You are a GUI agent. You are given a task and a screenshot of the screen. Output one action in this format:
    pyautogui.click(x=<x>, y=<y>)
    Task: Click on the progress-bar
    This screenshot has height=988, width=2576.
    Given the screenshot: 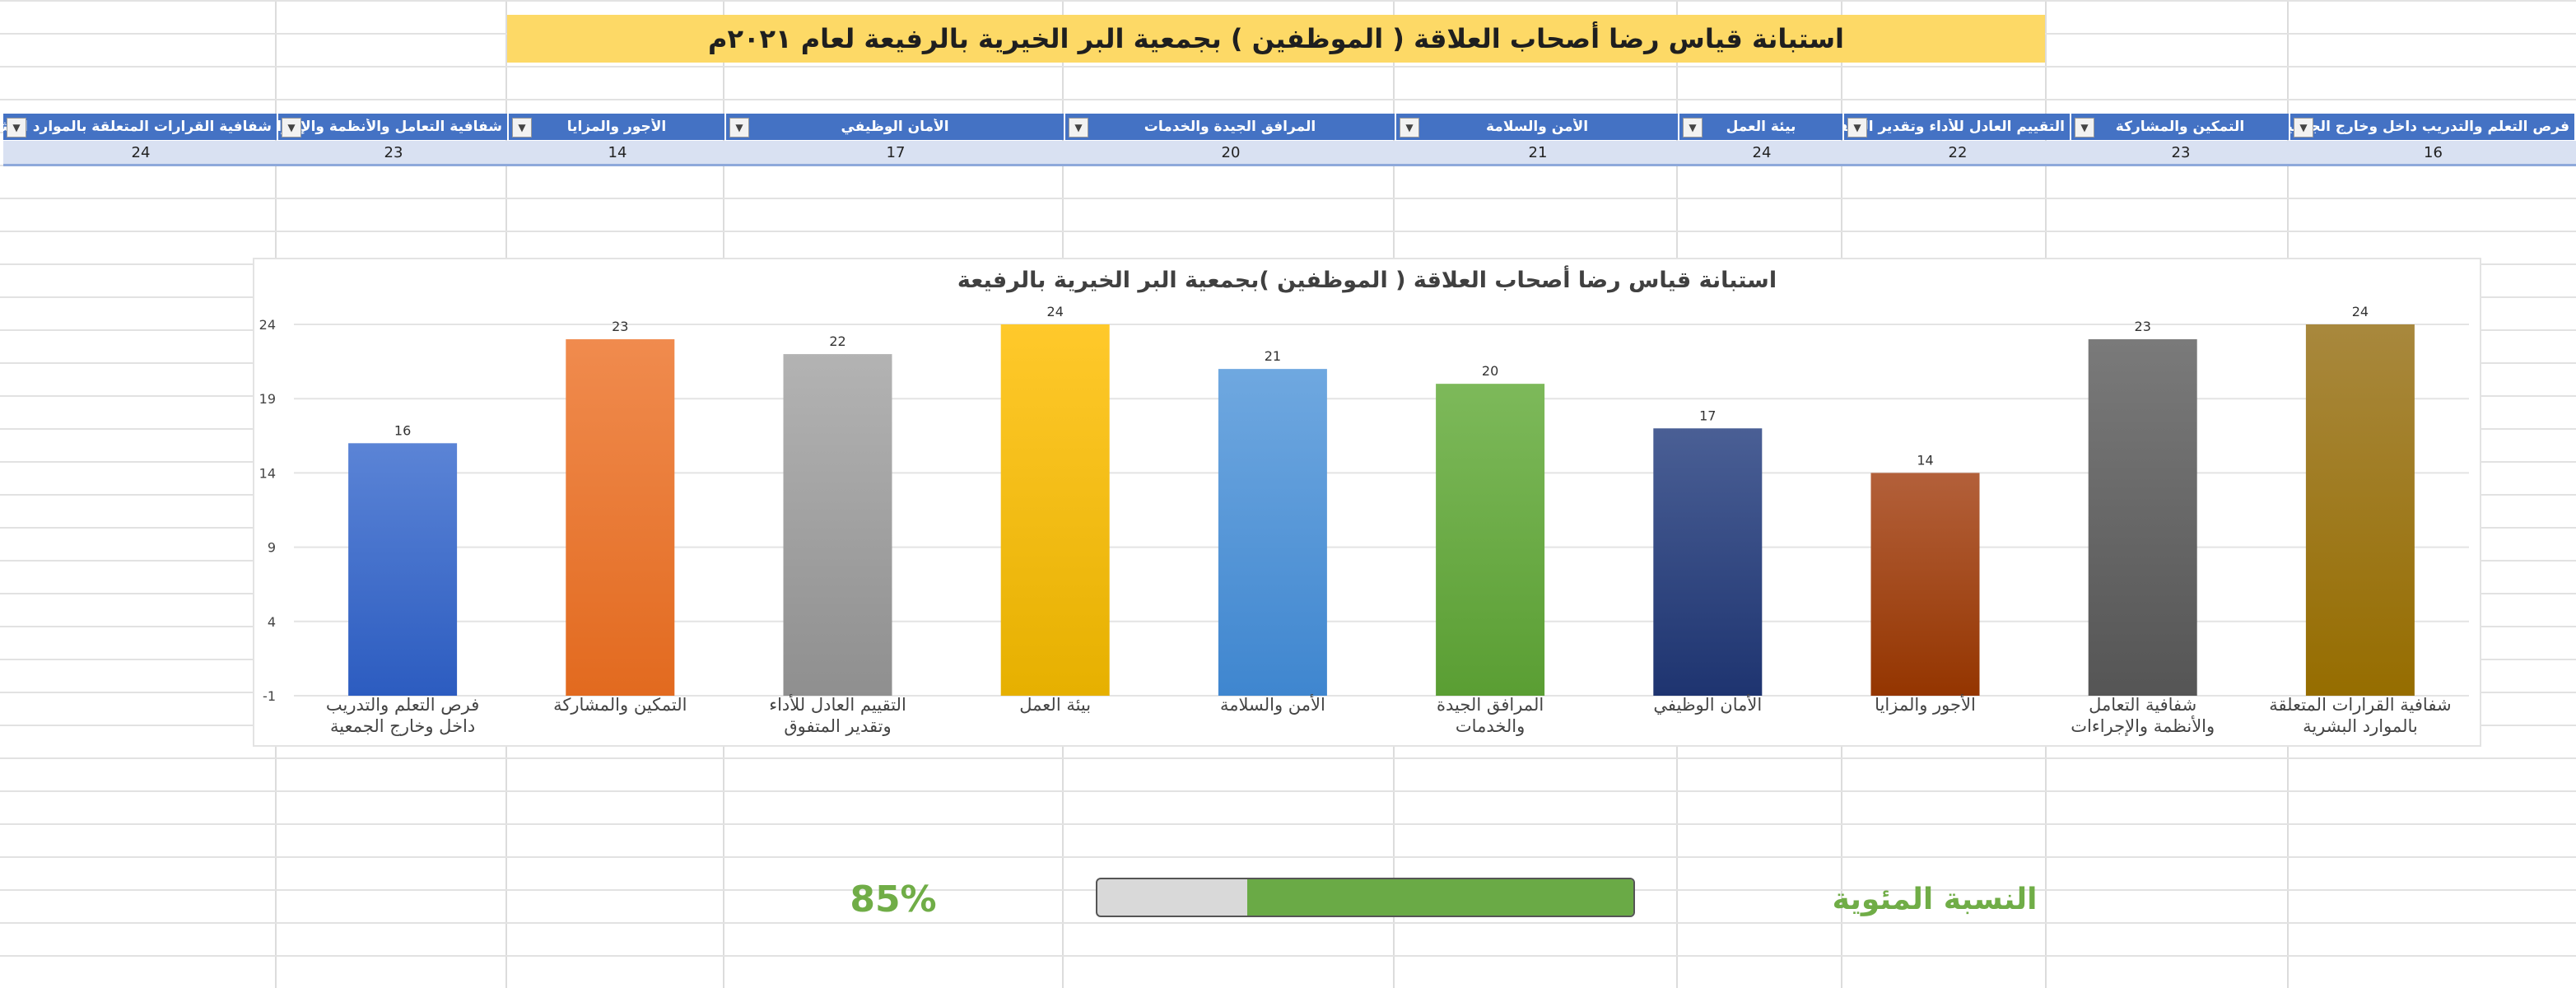 What is the action you would take?
    pyautogui.click(x=1365, y=897)
    